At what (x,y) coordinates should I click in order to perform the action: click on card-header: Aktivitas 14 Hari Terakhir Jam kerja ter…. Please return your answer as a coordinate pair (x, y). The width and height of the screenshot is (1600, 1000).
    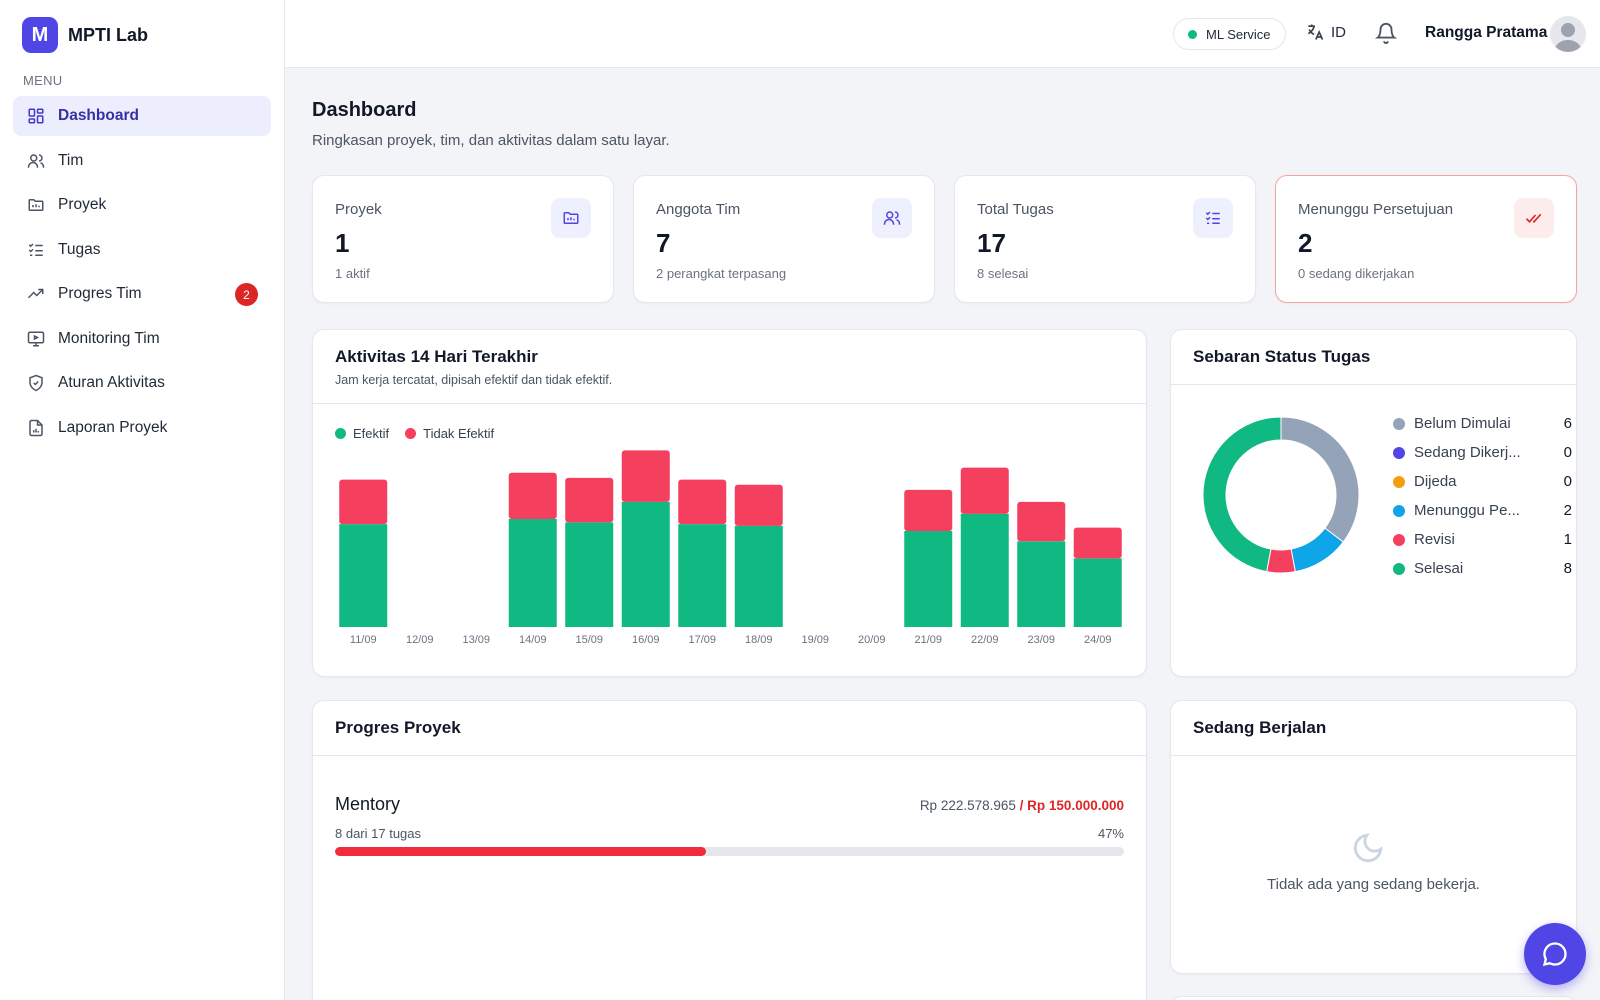
    Looking at the image, I should click on (729, 367).